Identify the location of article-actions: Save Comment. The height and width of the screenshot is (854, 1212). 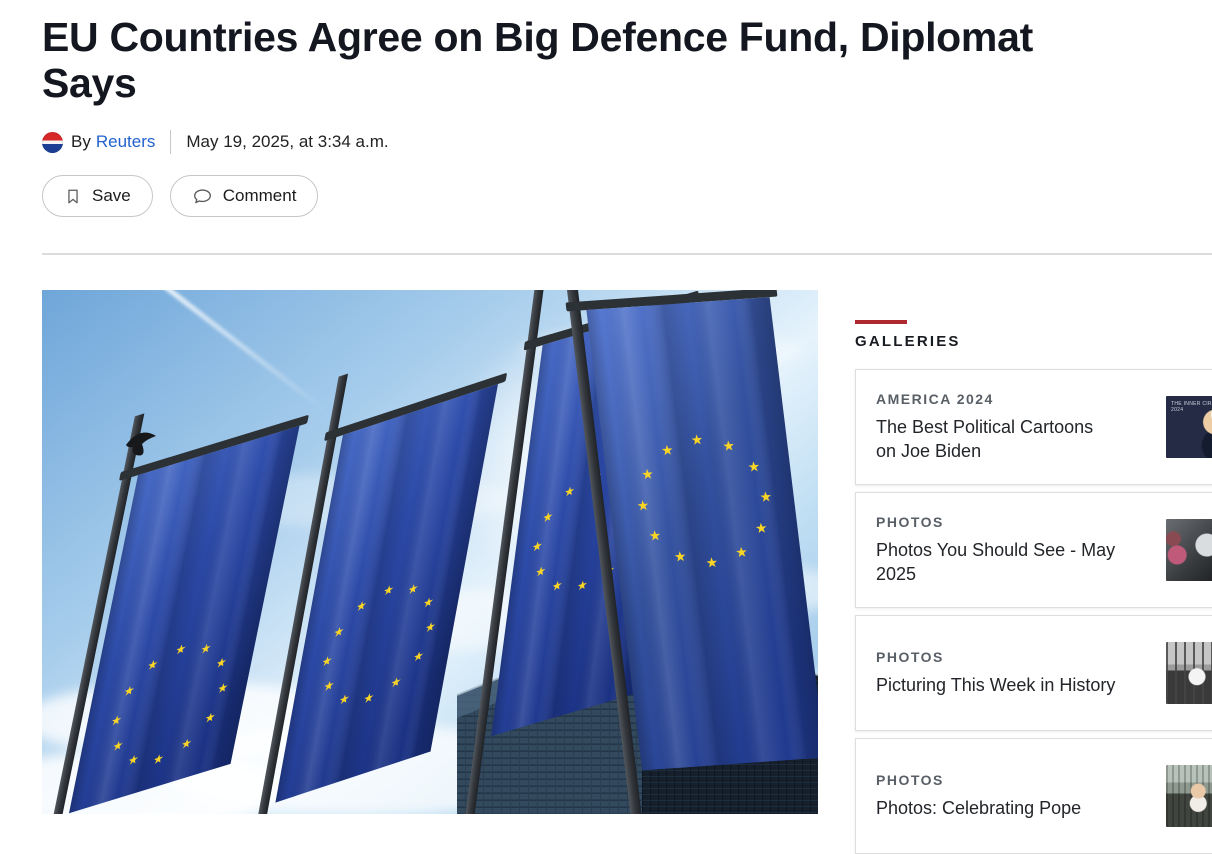
(627, 196).